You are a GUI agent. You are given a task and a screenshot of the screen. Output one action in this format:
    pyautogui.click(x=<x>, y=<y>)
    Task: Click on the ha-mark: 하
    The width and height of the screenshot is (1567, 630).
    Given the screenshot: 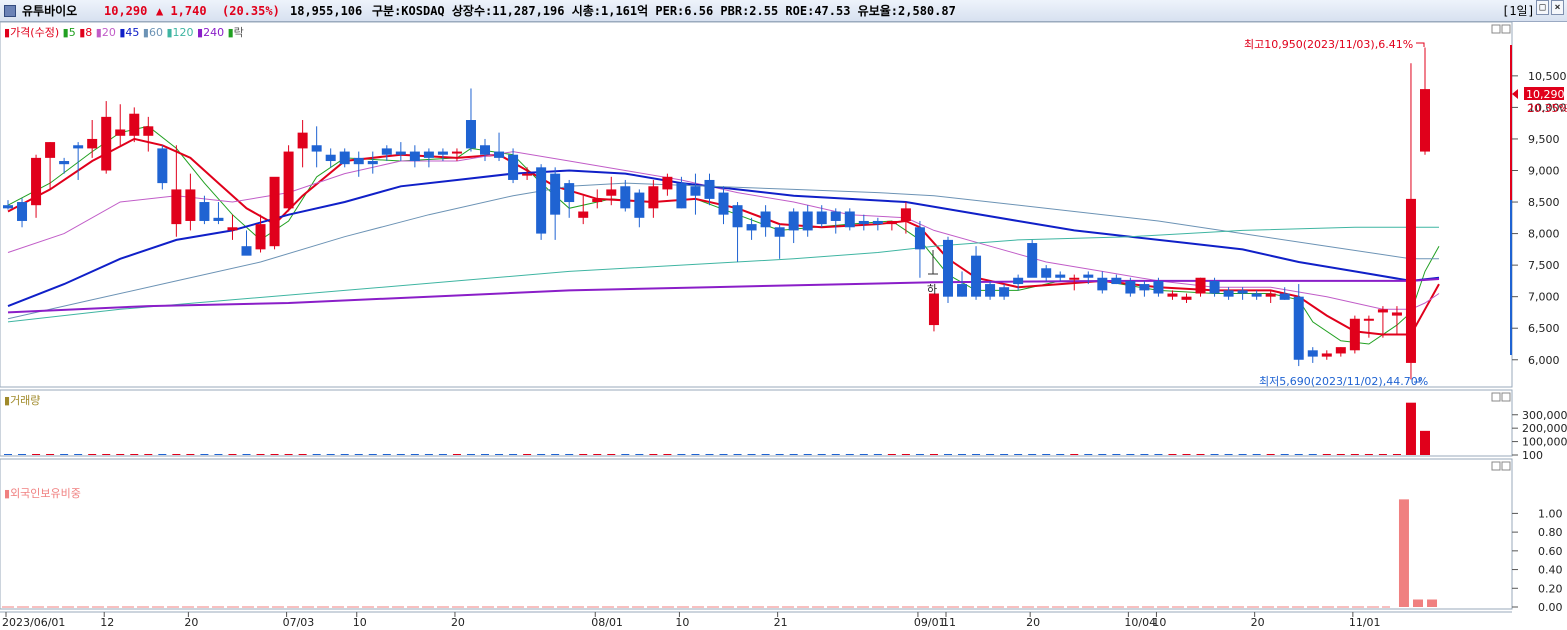 What is the action you would take?
    pyautogui.click(x=932, y=289)
    